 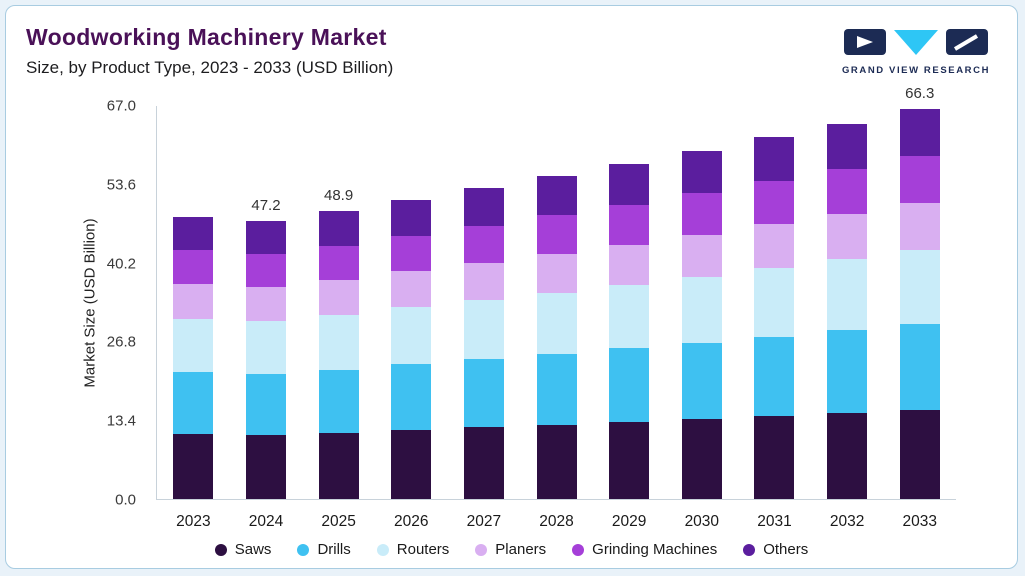 I want to click on bar-value-label: 47.2, so click(x=266, y=206).